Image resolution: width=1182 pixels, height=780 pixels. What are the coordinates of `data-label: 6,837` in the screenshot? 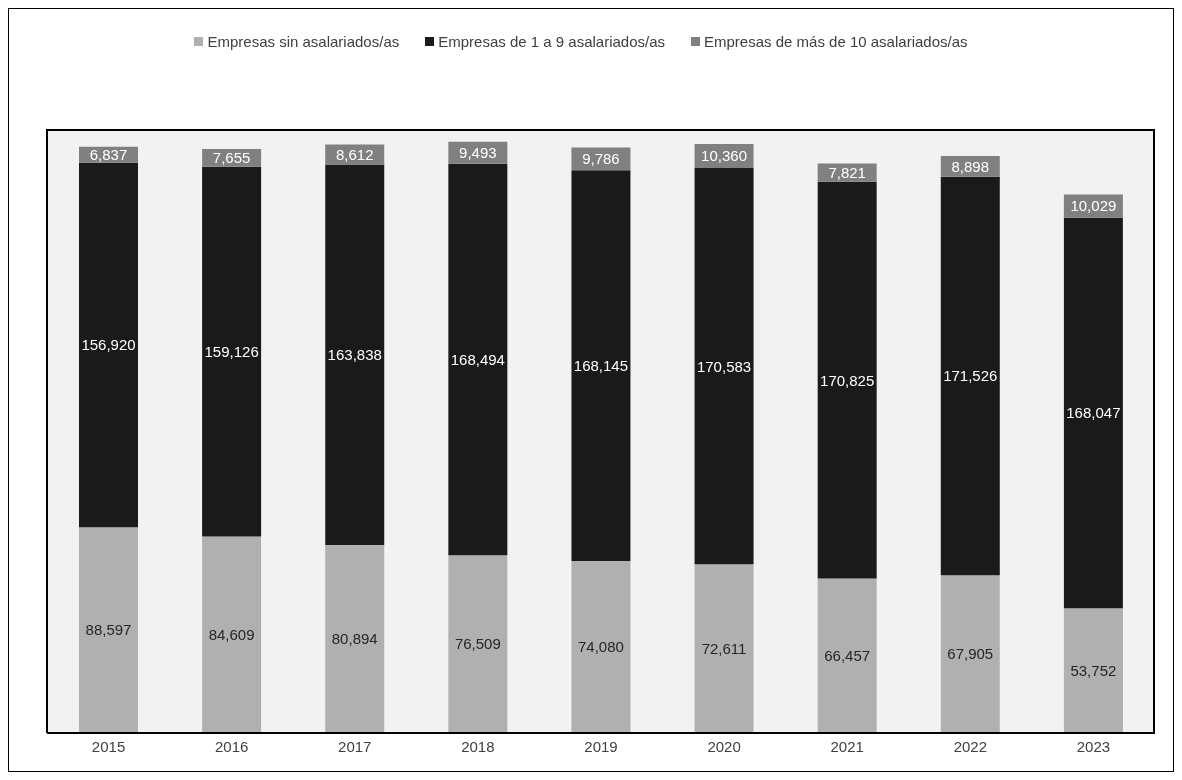 It's located at (108, 155).